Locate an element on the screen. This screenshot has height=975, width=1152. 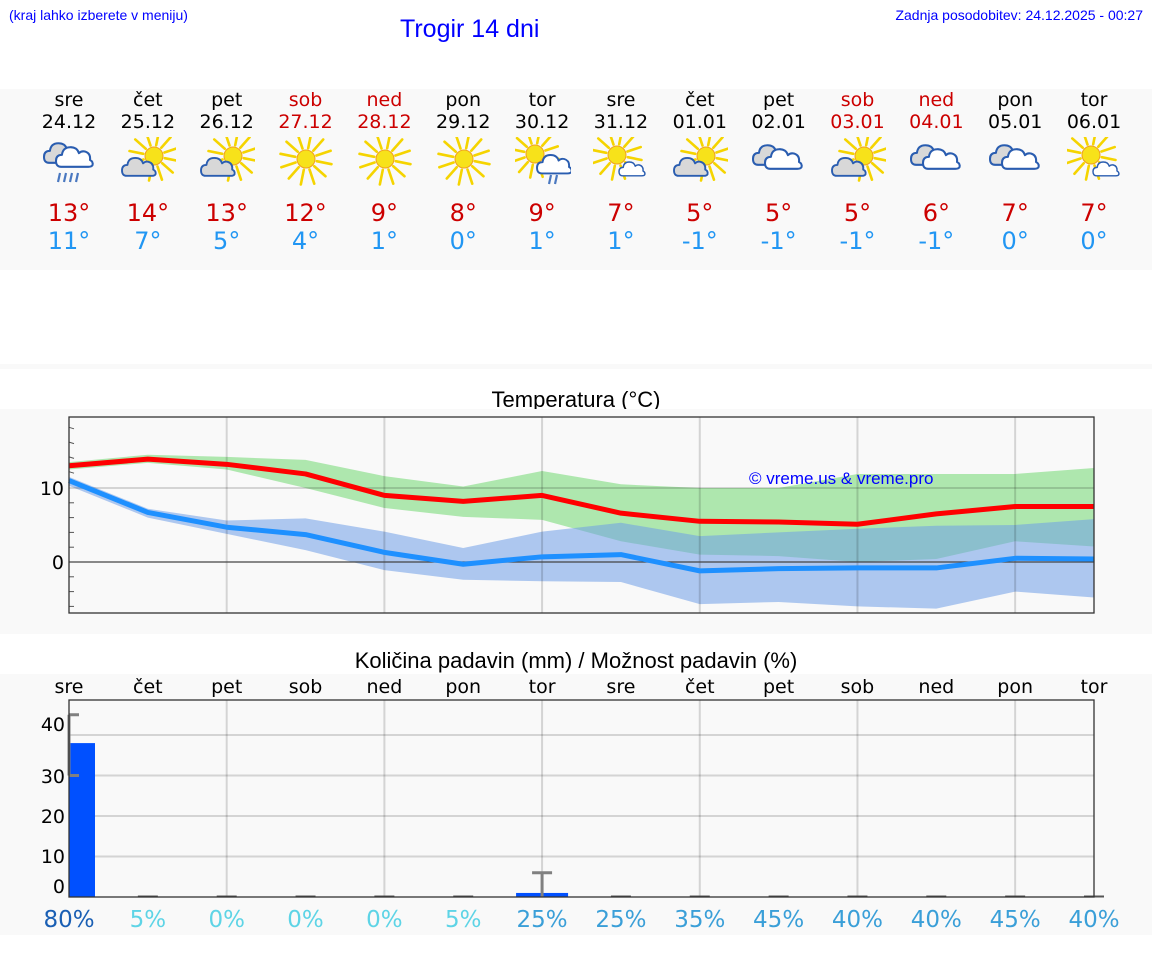
day-date: 25.12 is located at coordinates (148, 122).